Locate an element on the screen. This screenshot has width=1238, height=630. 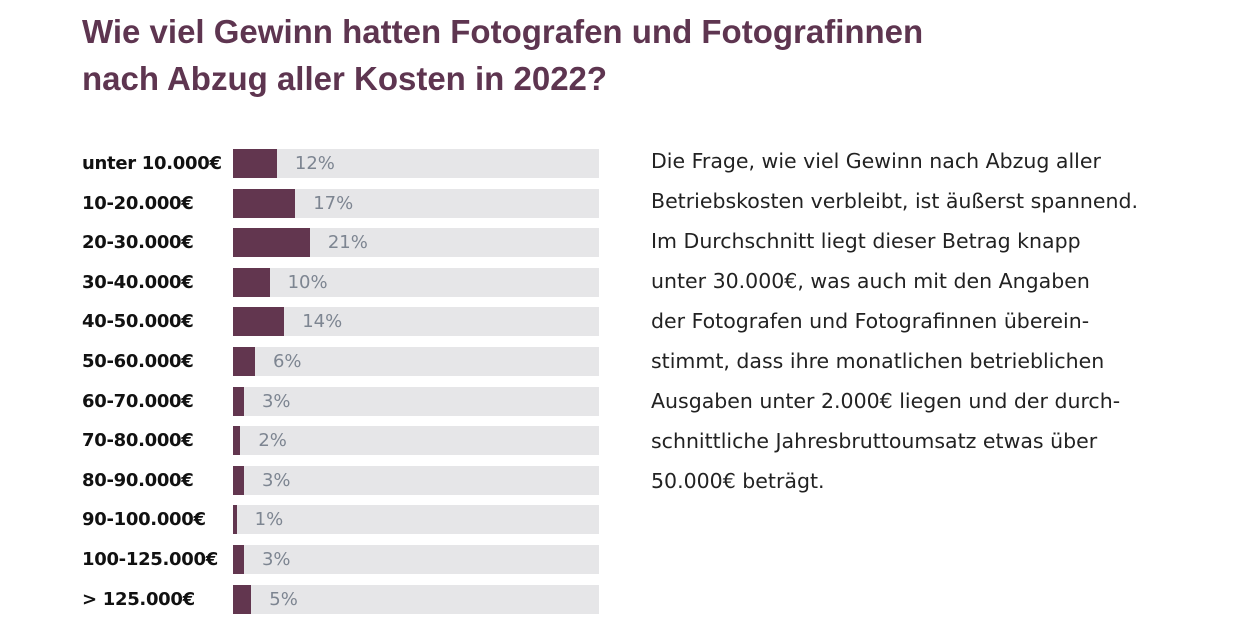
bar-track: 21% is located at coordinates (416, 243).